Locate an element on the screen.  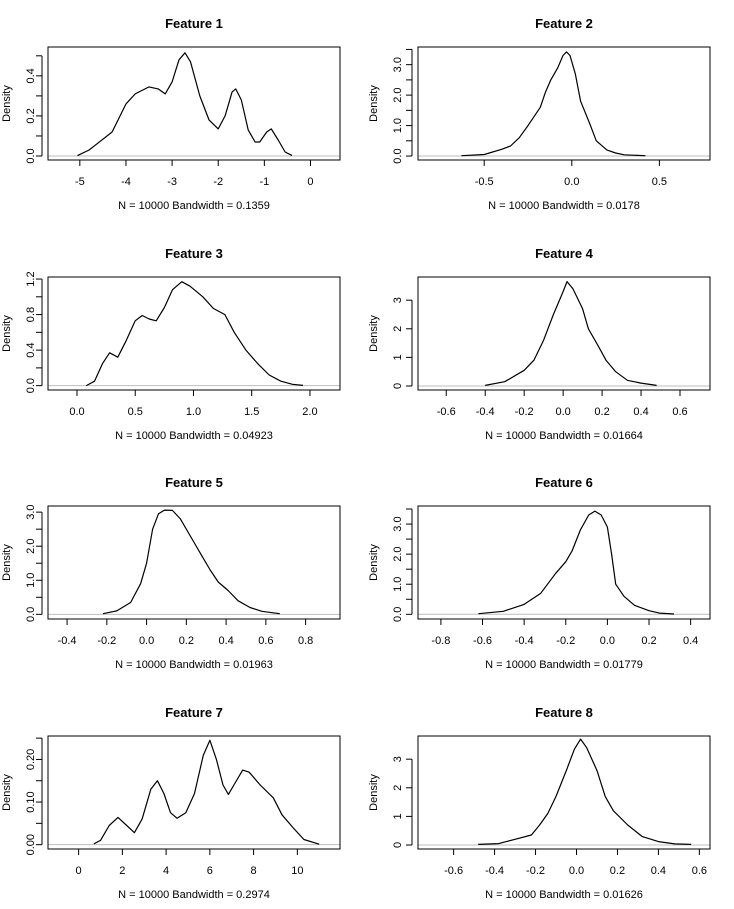
x-tick-label: 1.0 is located at coordinates (193, 412).